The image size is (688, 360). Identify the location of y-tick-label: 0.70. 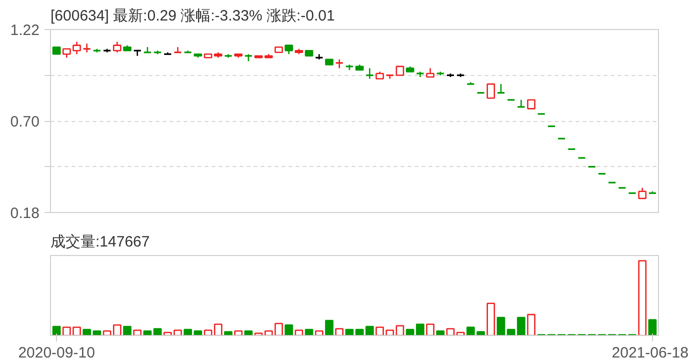
(25, 122).